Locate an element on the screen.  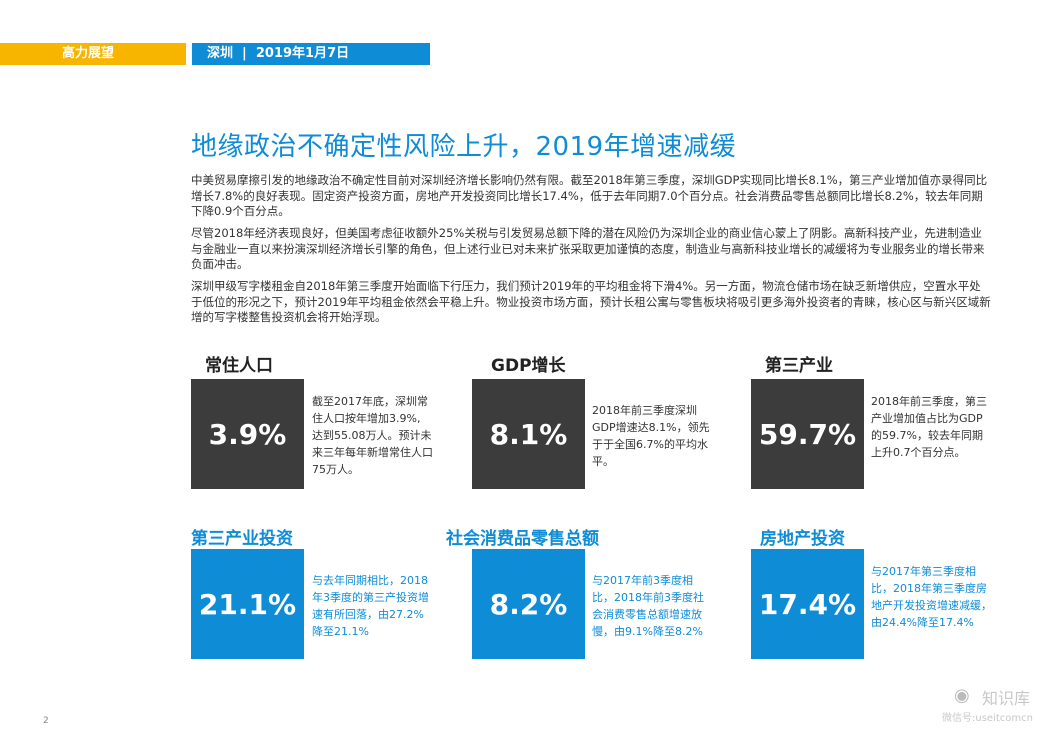
watermark-brand: 知识库 is located at coordinates (1006, 698).